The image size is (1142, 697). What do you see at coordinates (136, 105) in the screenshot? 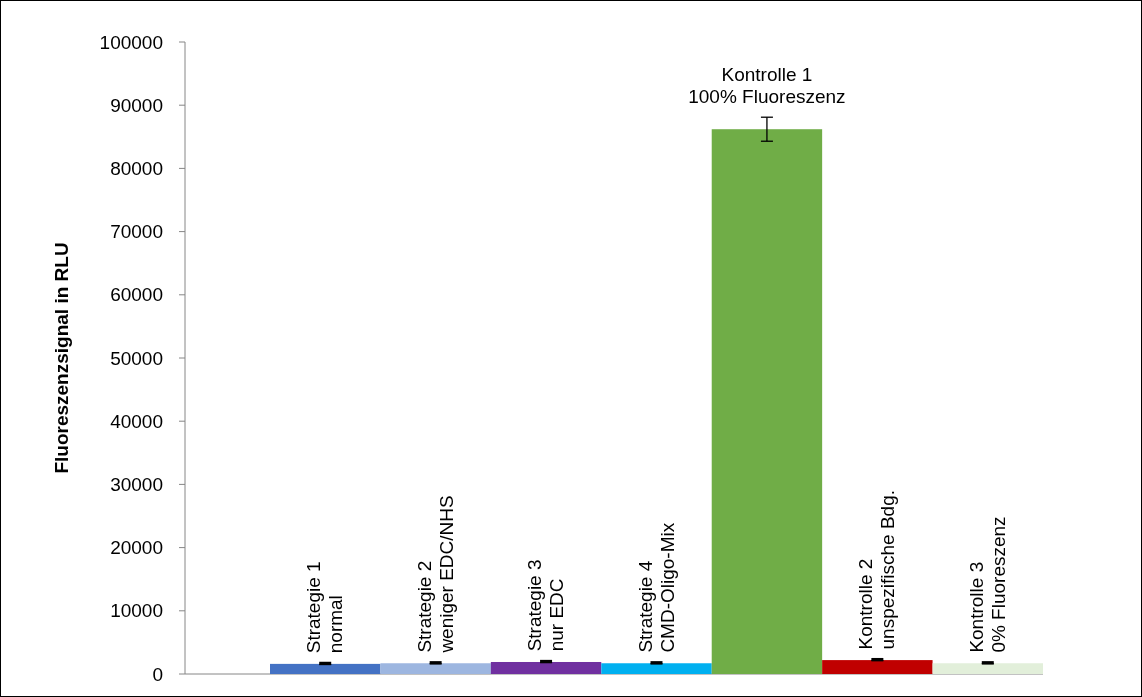
I see `y-tick-label: 90000` at bounding box center [136, 105].